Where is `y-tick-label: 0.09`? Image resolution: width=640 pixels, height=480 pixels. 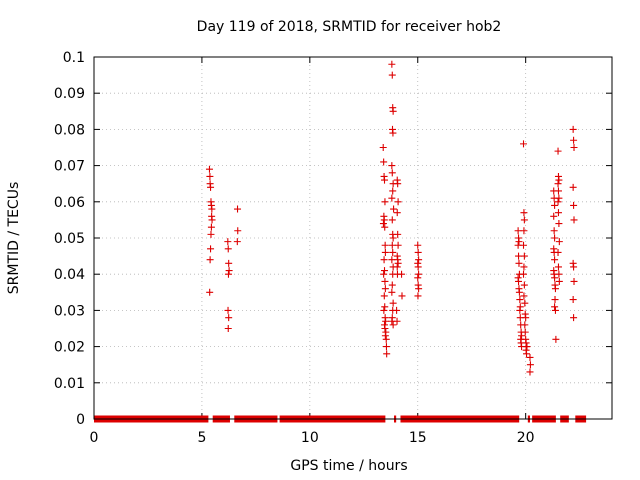 y-tick-label: 0.09 is located at coordinates (69, 94).